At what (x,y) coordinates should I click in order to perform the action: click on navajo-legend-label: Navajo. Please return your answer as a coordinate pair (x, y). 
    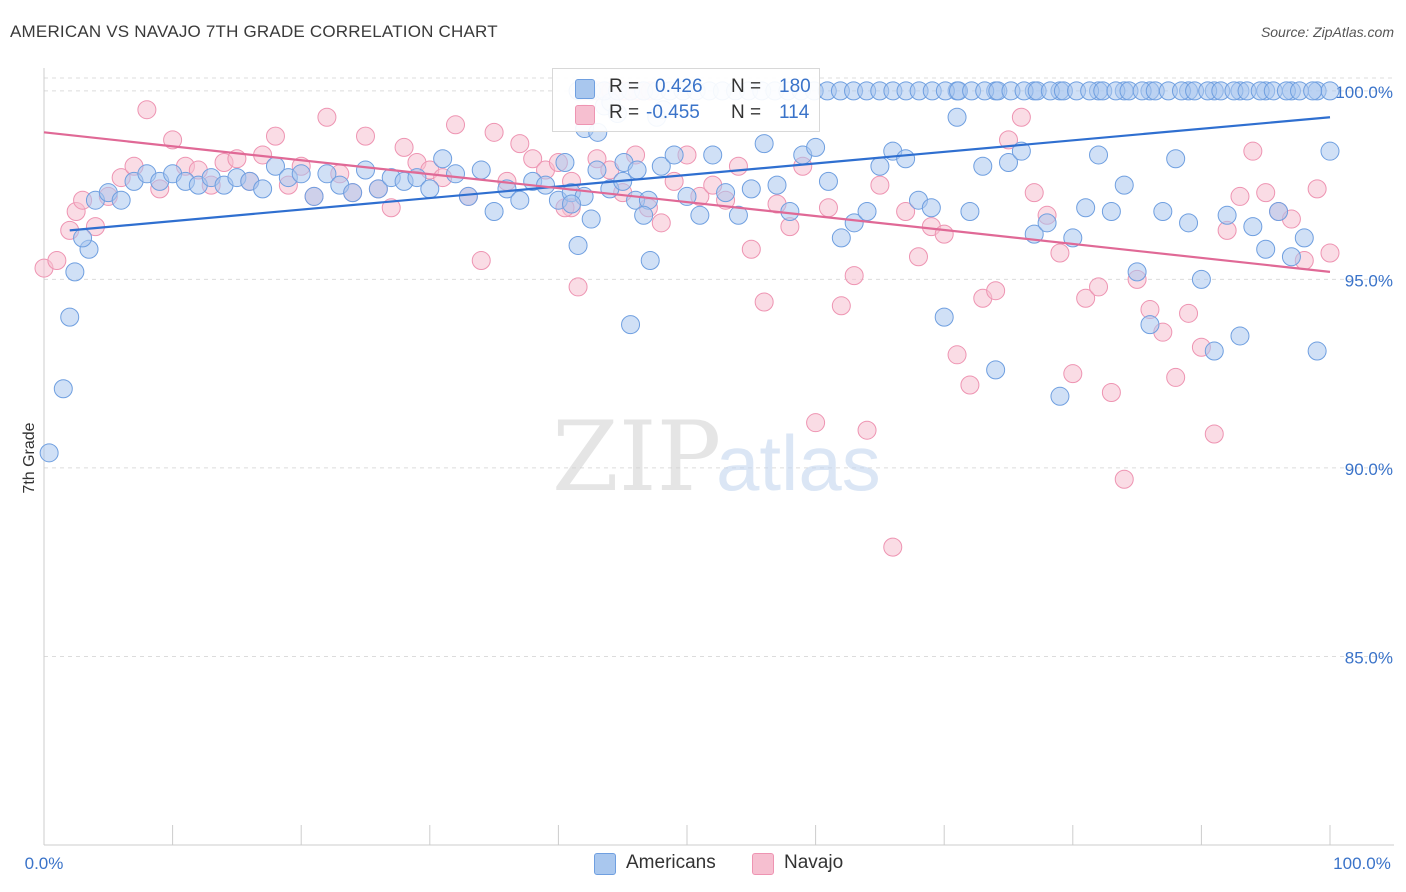
    Looking at the image, I should click on (814, 862).